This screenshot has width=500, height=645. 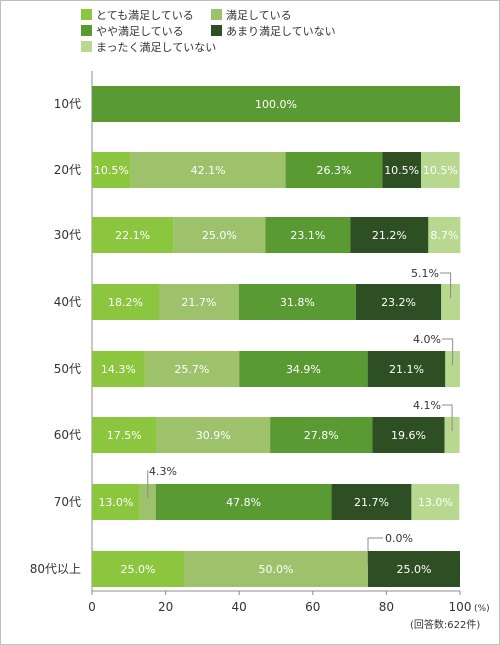 What do you see at coordinates (427, 339) in the screenshot?
I see `callout-label: 4.0%` at bounding box center [427, 339].